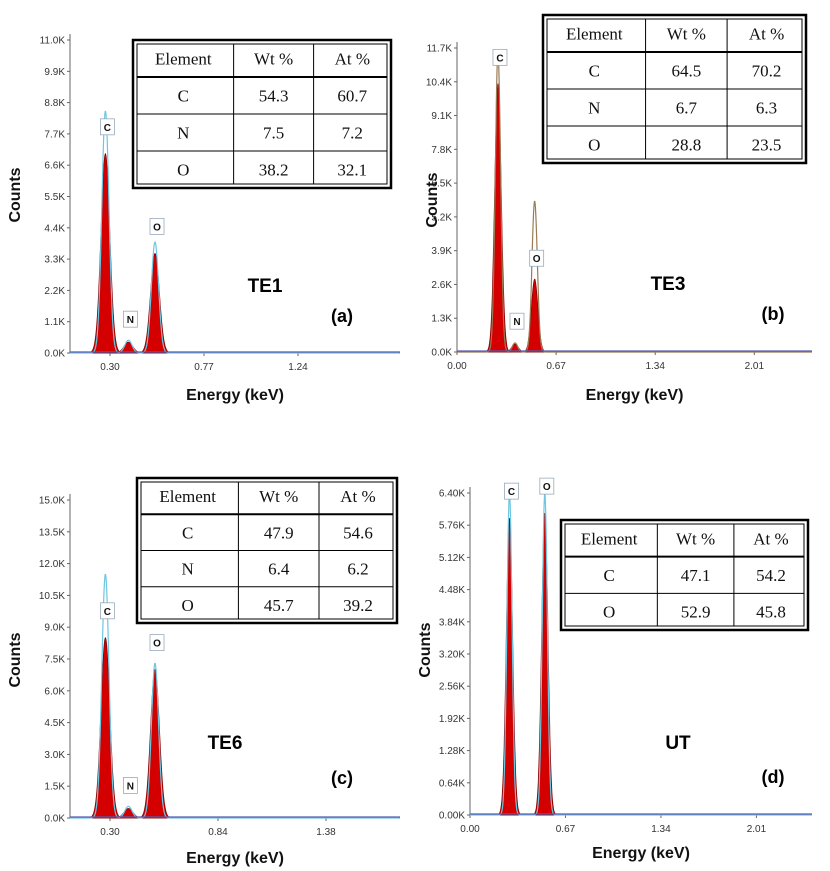 This screenshot has height=871, width=830. Describe the element at coordinates (678, 743) in the screenshot. I see `sample-name: UT` at that location.